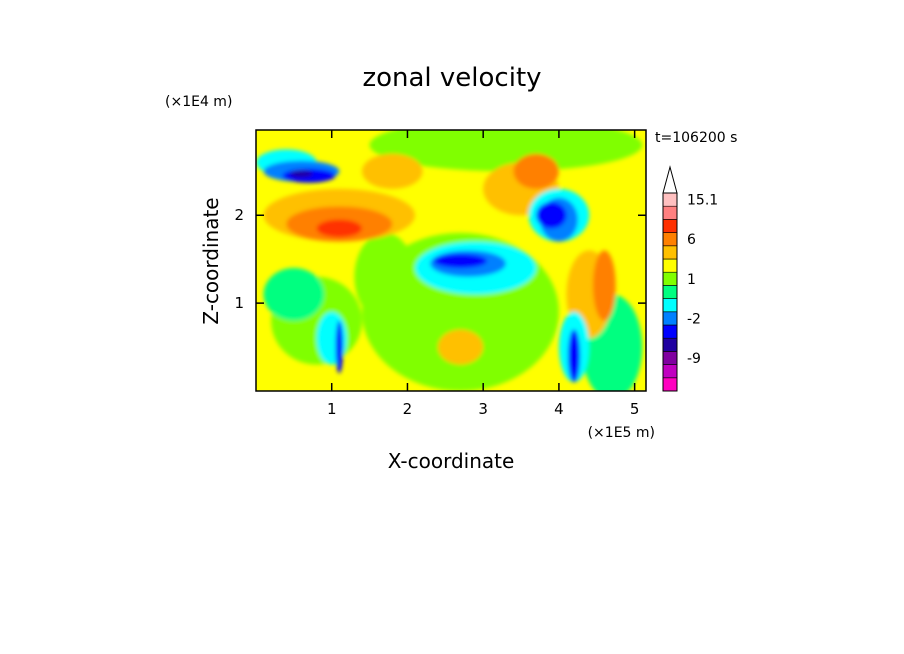 The image size is (904, 654). Describe the element at coordinates (239, 303) in the screenshot. I see `y-tick-label: 1` at that location.